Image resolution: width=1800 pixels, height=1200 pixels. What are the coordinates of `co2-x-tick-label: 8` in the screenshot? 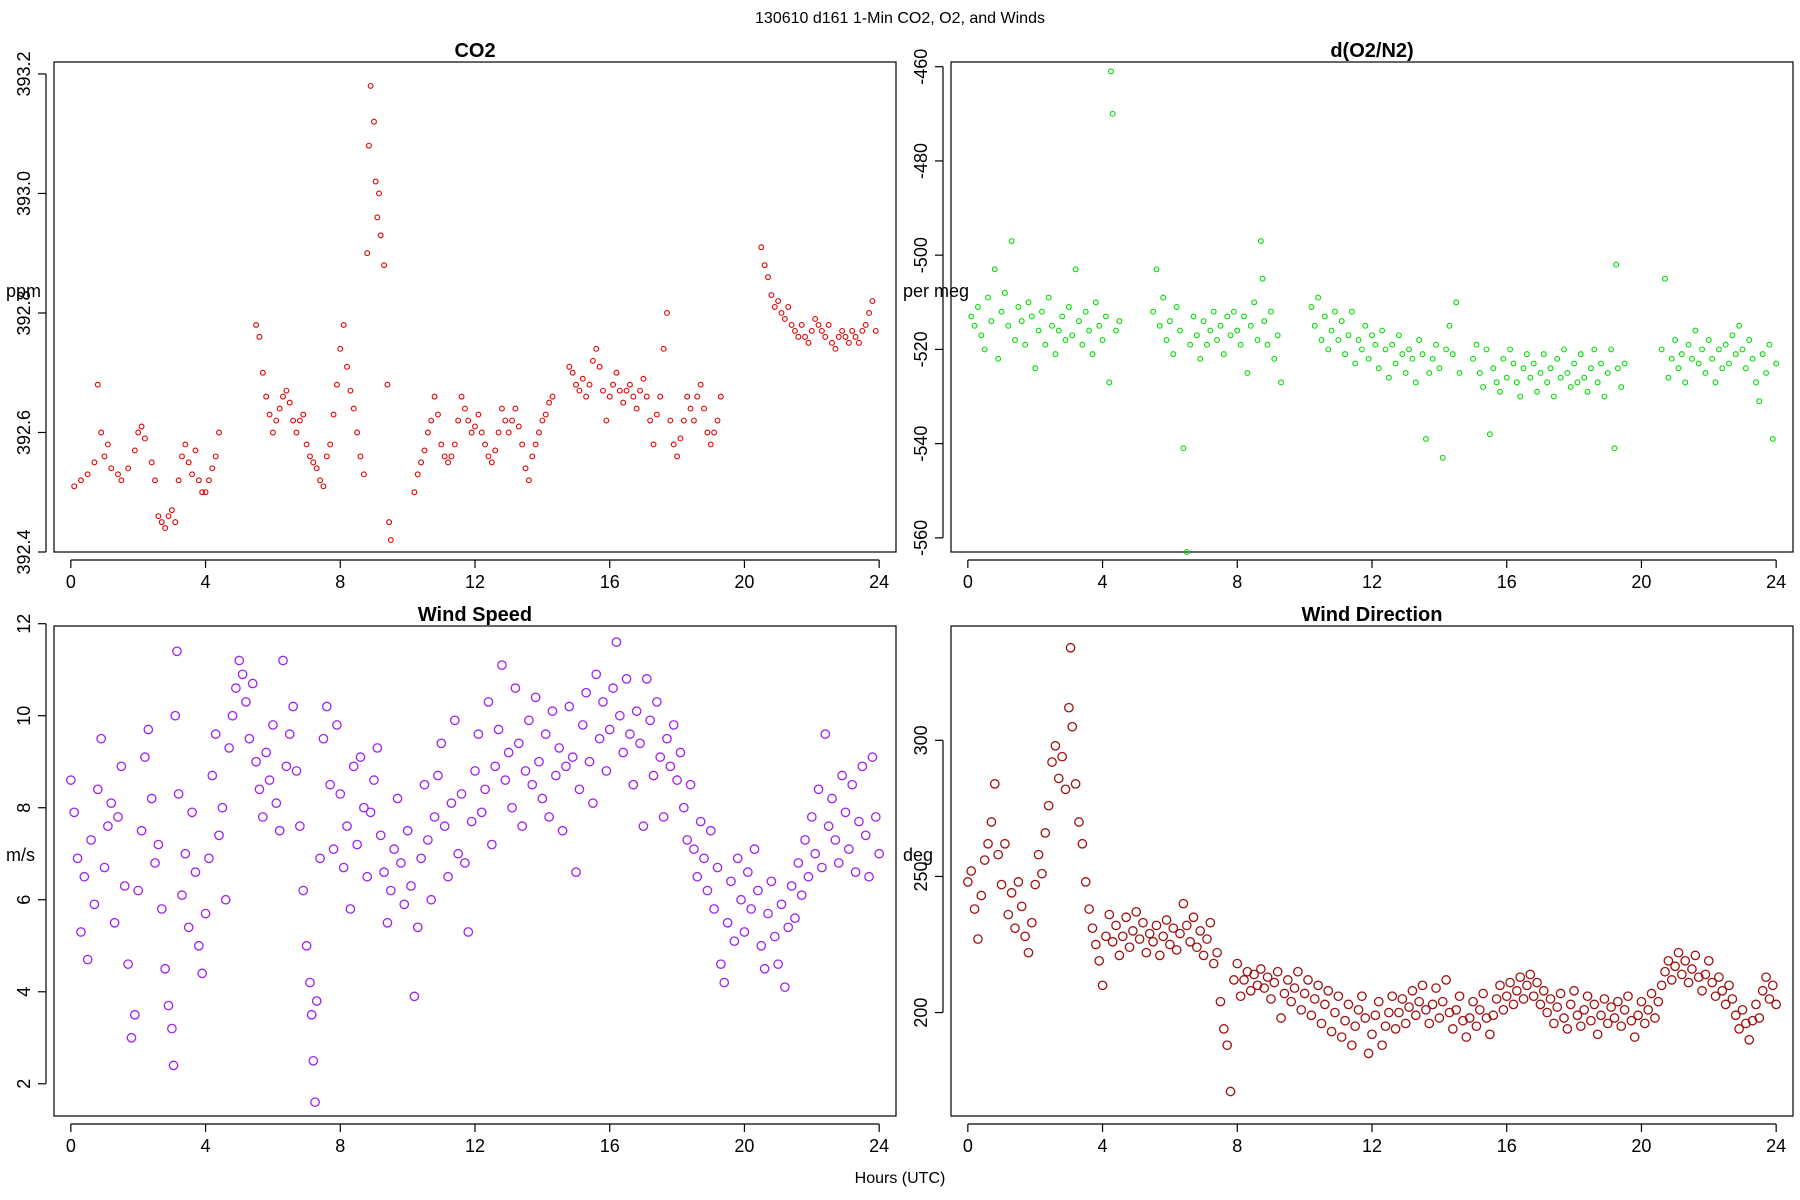 It's located at (340, 582).